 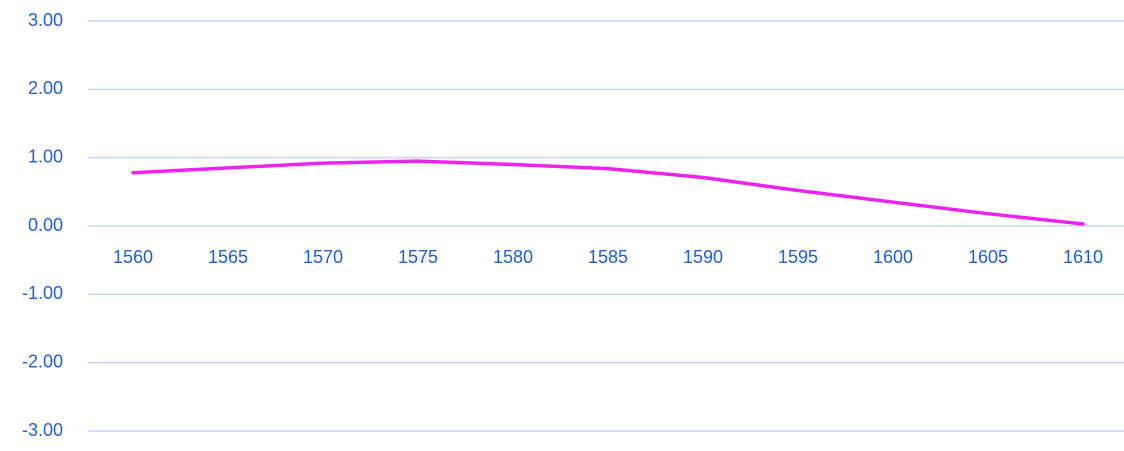 What do you see at coordinates (893, 257) in the screenshot?
I see `x-tick-label: 1600` at bounding box center [893, 257].